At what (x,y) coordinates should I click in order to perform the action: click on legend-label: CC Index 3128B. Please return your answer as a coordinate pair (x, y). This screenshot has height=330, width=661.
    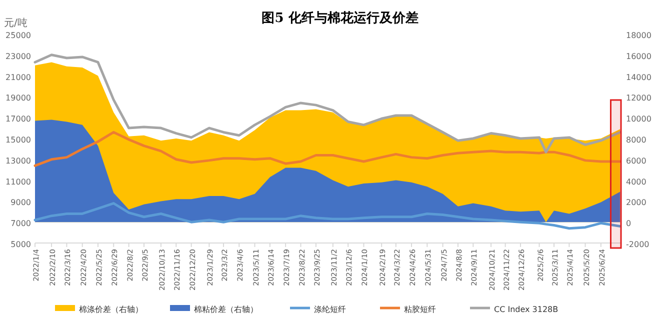
    Looking at the image, I should click on (526, 309).